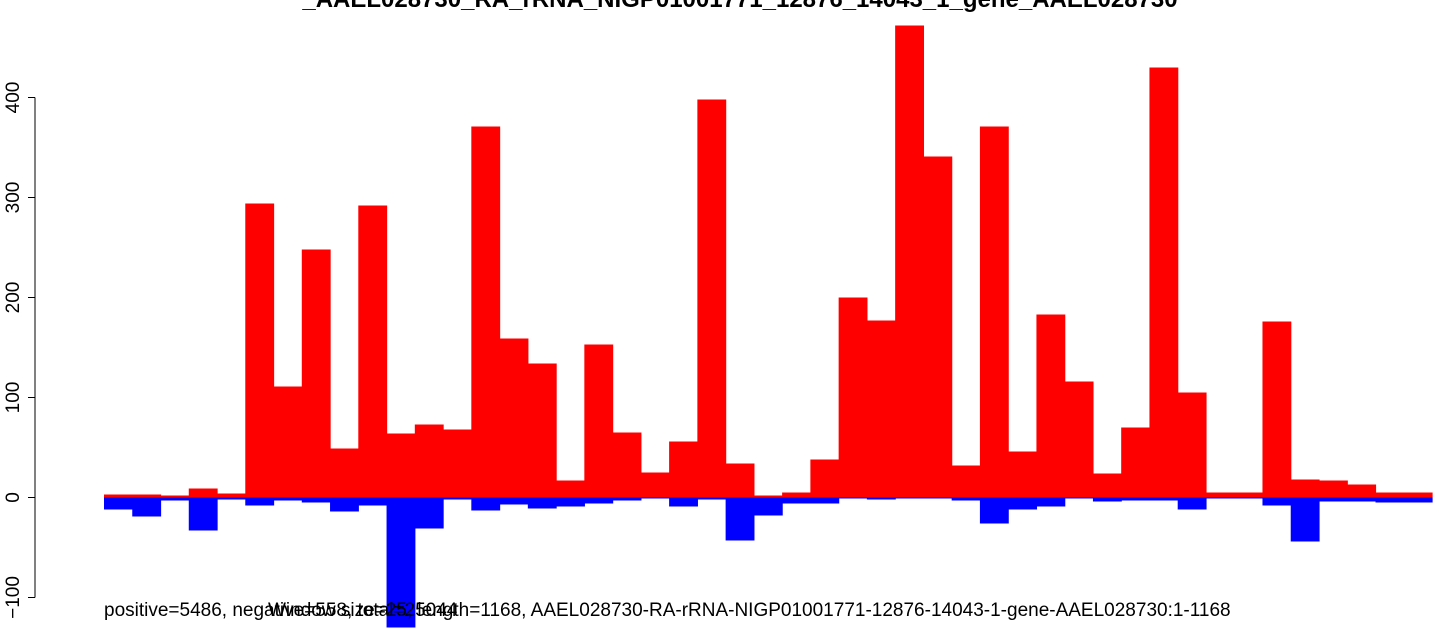  I want to click on y-tick-label: 400, so click(13, 98).